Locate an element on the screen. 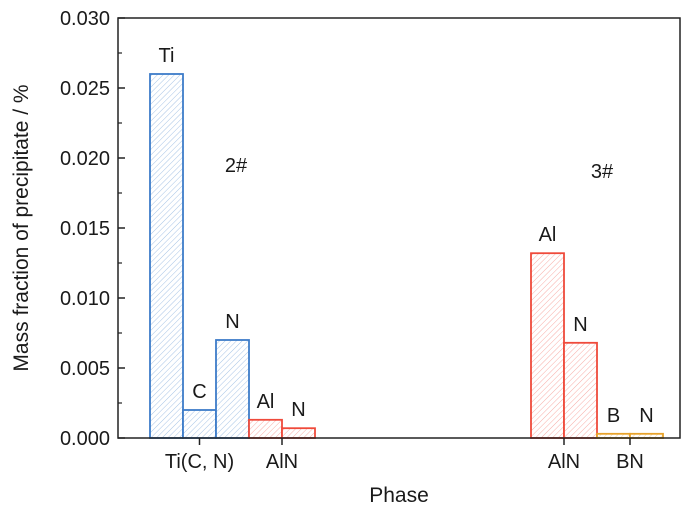 This screenshot has height=512, width=700. y-tick-label: 0.030 is located at coordinates (85, 19).